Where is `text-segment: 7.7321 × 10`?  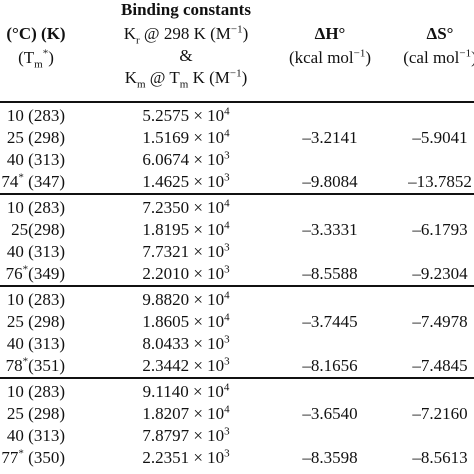 text-segment: 7.7321 × 10 is located at coordinates (183, 251).